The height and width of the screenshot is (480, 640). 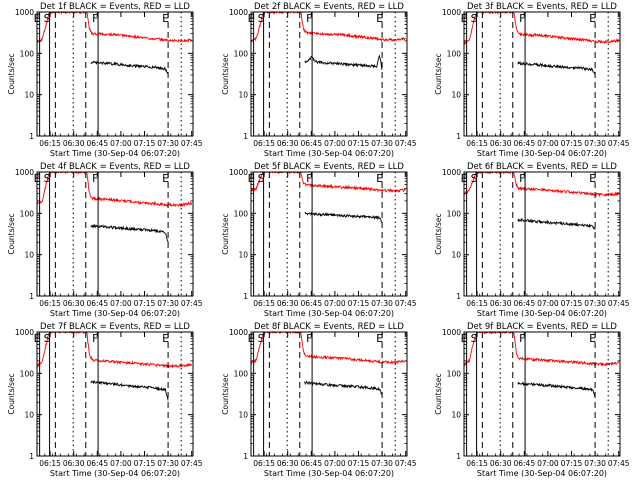 I want to click on chart-title: Det 7f BLACK = Events, RED = LLD, so click(x=115, y=327).